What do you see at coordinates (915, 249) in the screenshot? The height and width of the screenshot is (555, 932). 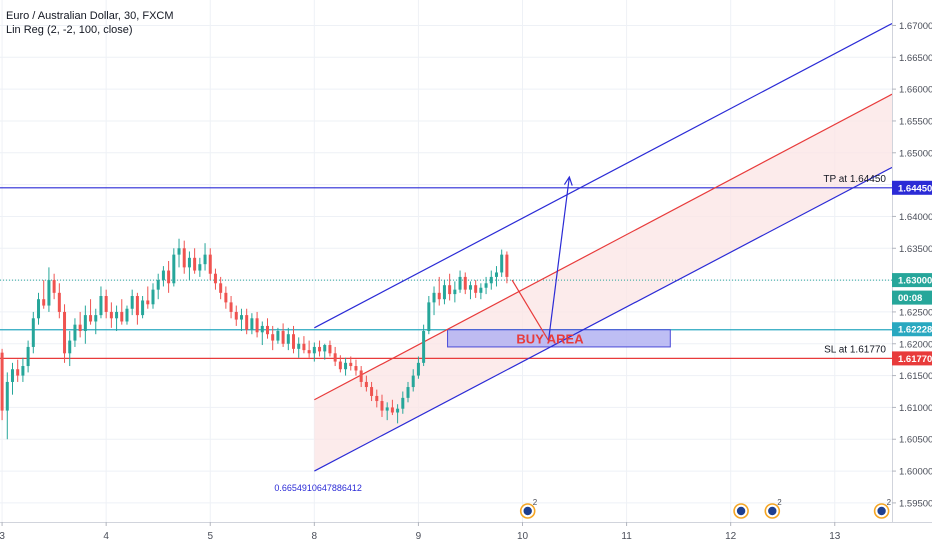 I see `price-tick-label: 1.63500` at bounding box center [915, 249].